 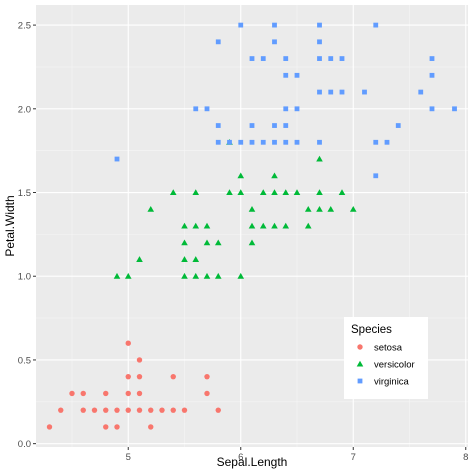 I want to click on legend: Species setosa versicolor virginica, so click(x=386, y=358).